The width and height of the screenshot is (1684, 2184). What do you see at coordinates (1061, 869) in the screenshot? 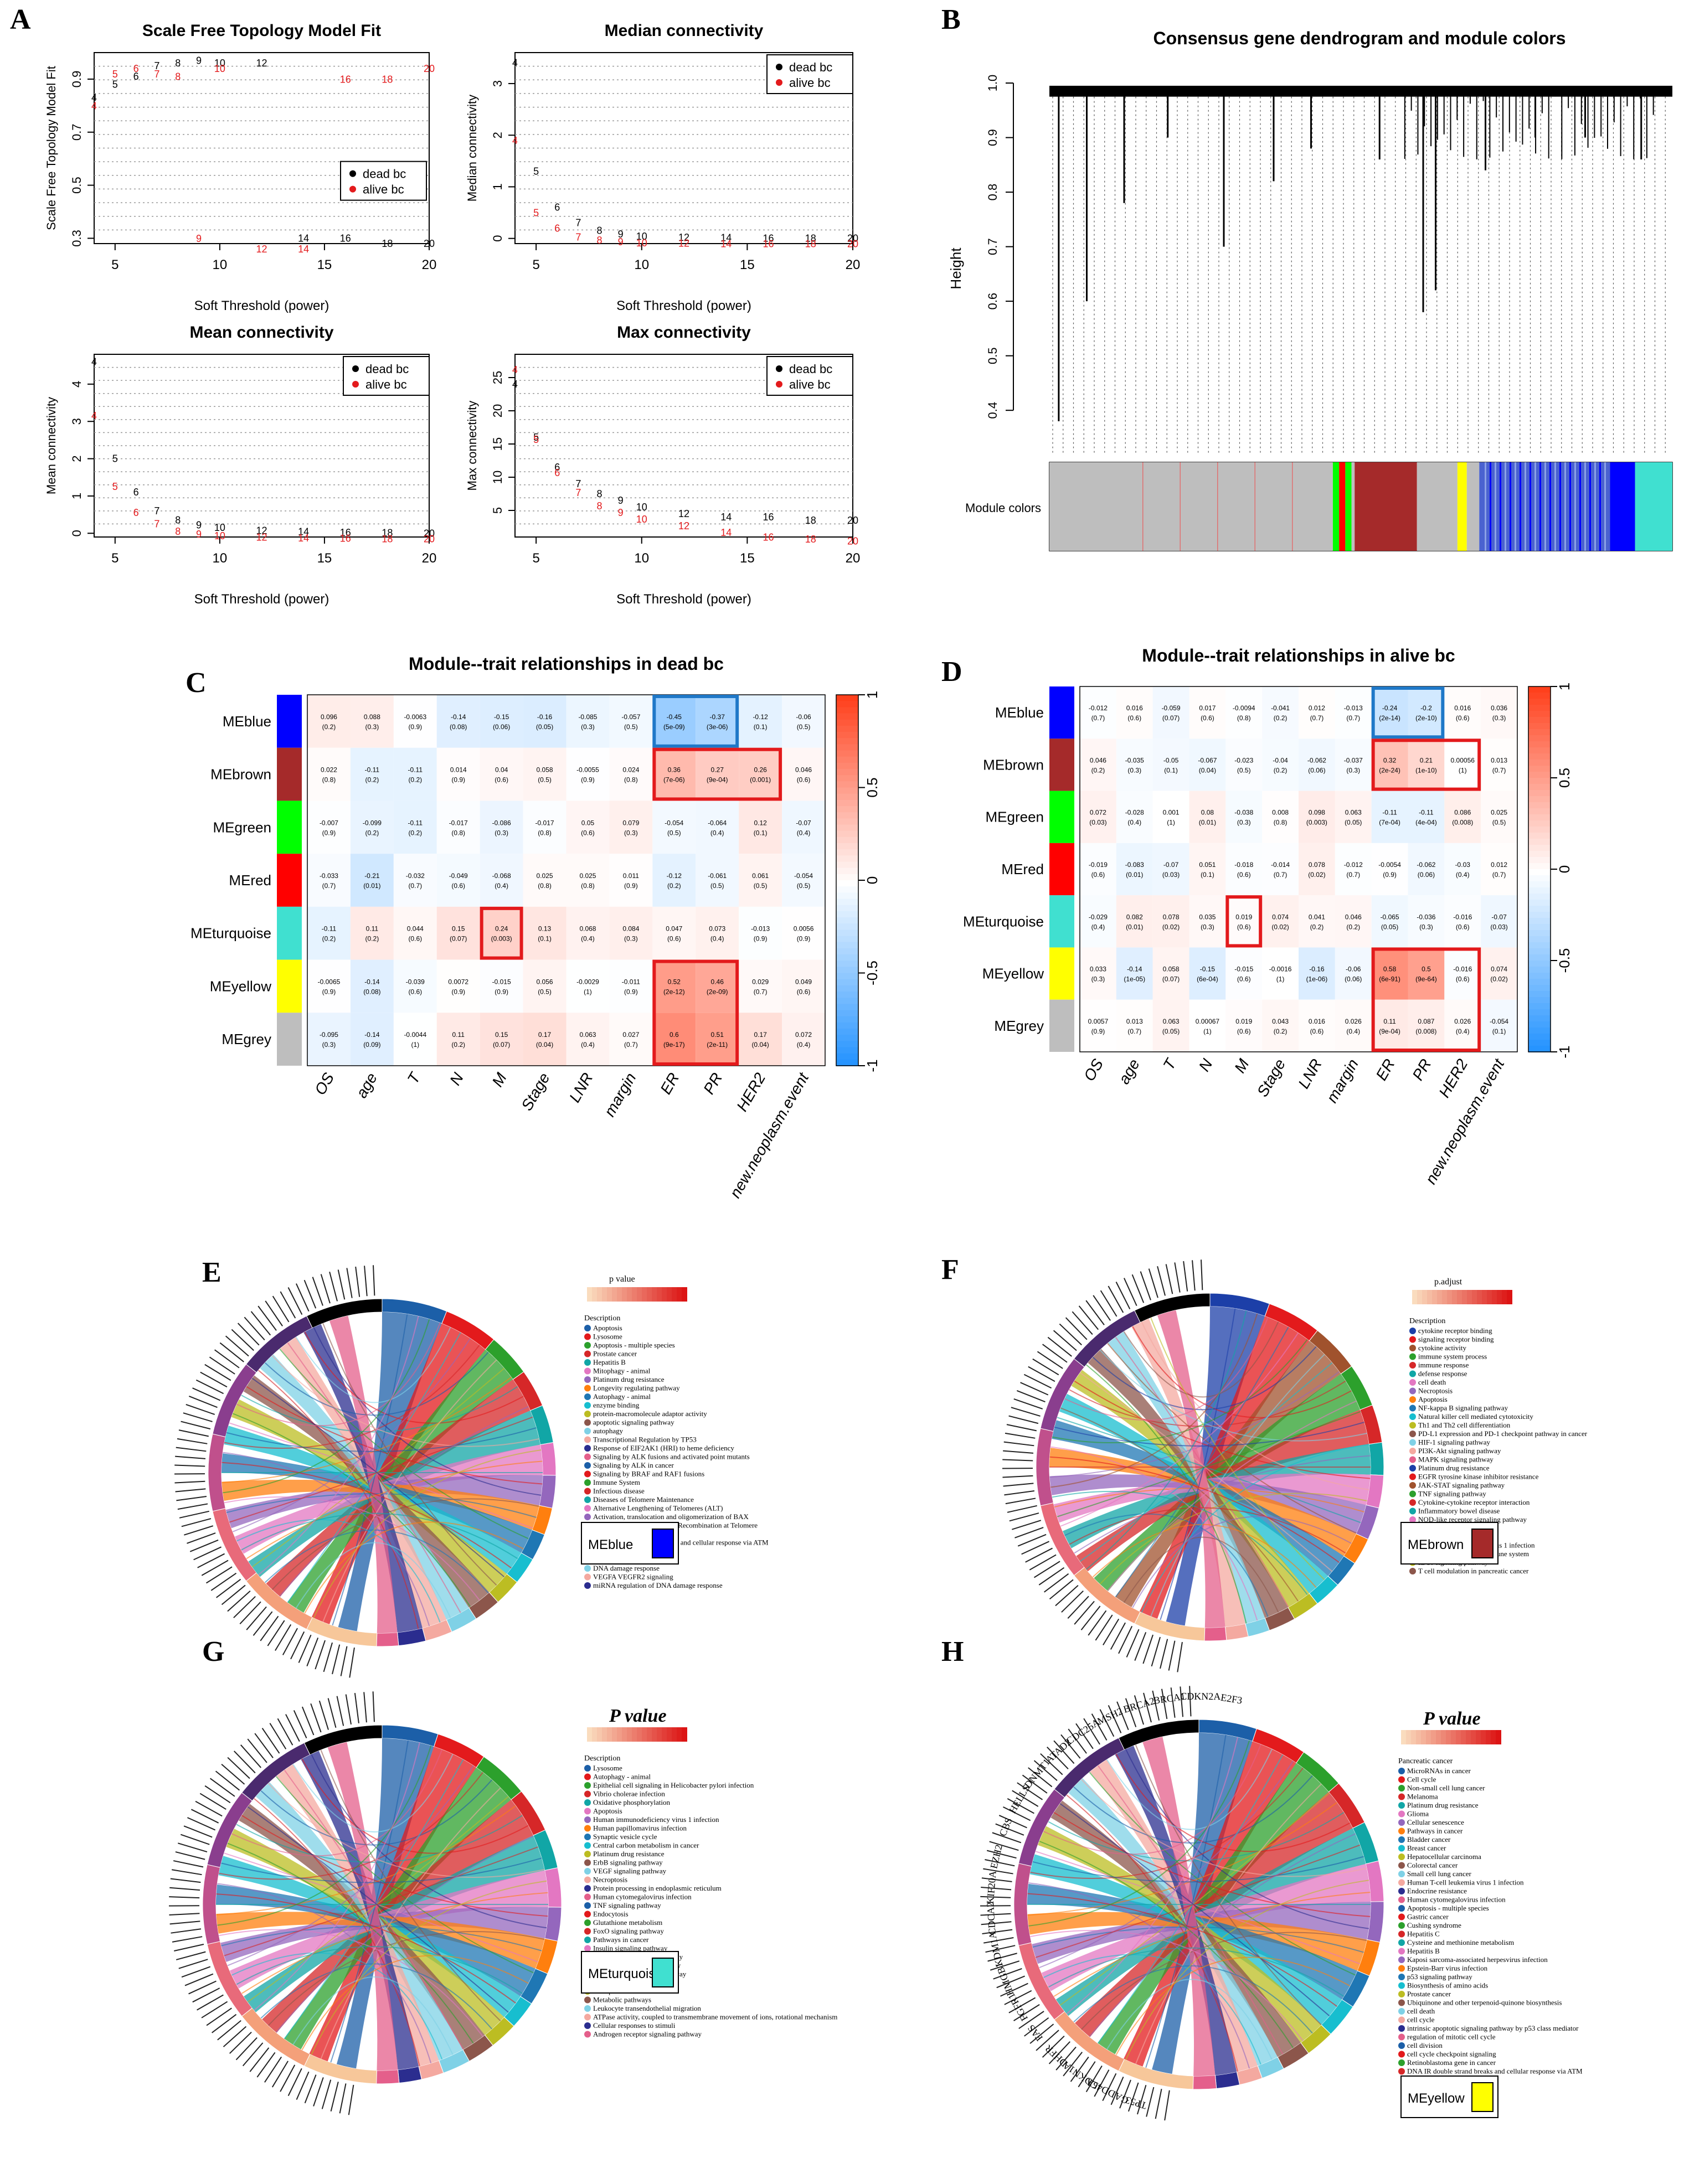
I see `module-color-bar` at bounding box center [1061, 869].